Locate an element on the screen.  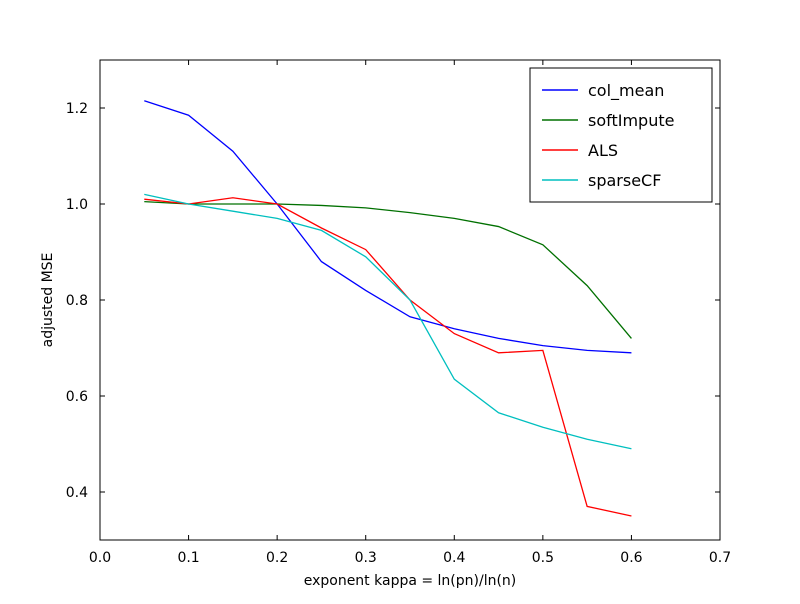
y-axis-label: adjusted MSE is located at coordinates (48, 300).